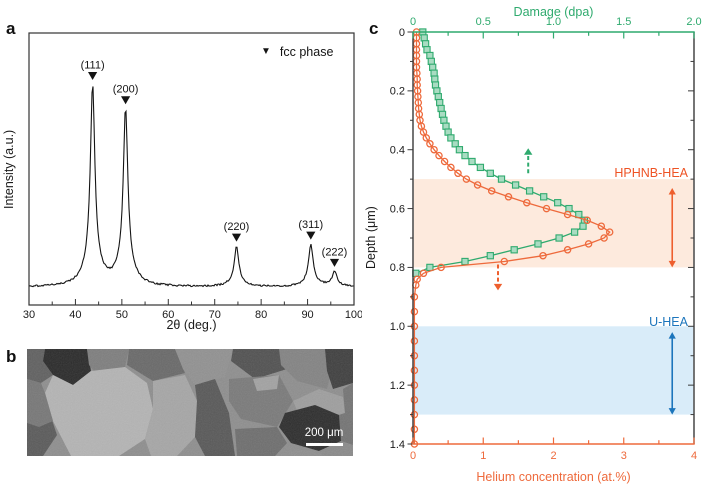 The image size is (724, 493). Describe the element at coordinates (9, 169) in the screenshot. I see `xrd-y-axis-title: Intensity (a.u.)` at that location.